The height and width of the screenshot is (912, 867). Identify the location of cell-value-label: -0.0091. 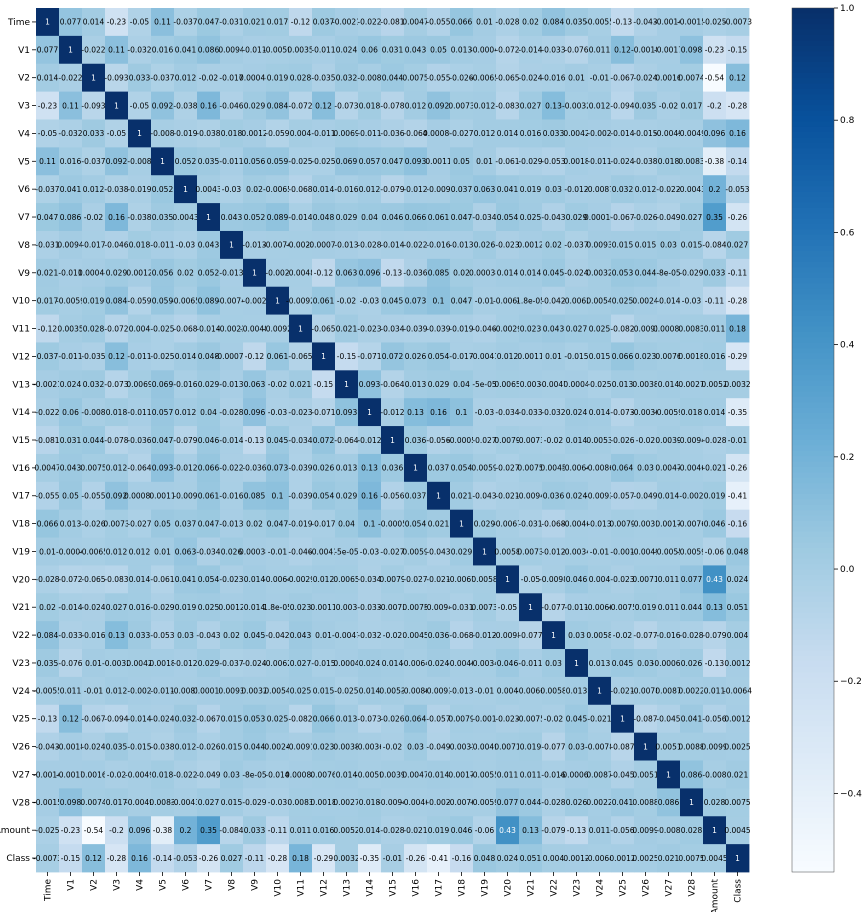
(300, 746).